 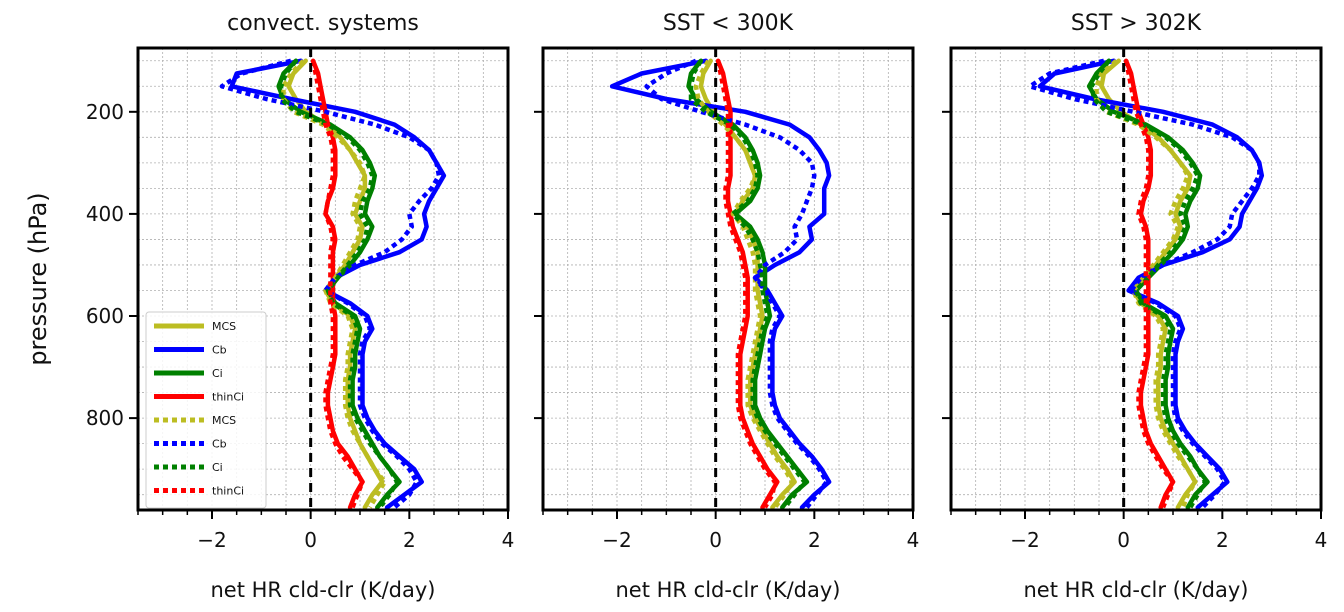 I want to click on y-tick-label: 200, so click(x=105, y=112).